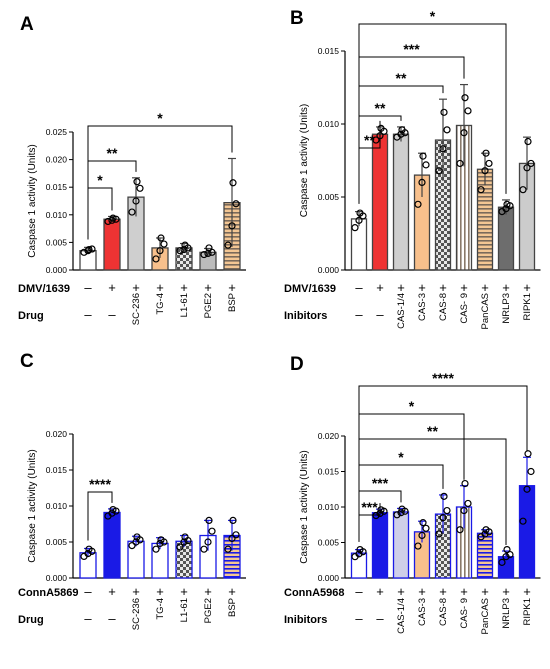 The height and width of the screenshot is (669, 550). What do you see at coordinates (136, 614) in the screenshot?
I see `category-label: SC-236` at bounding box center [136, 614].